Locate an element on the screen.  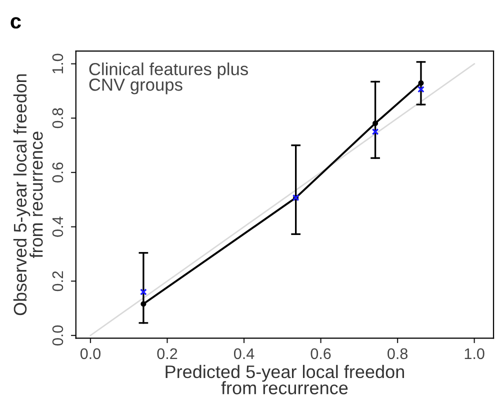
x-tick-label: 0.6 is located at coordinates (320, 354).